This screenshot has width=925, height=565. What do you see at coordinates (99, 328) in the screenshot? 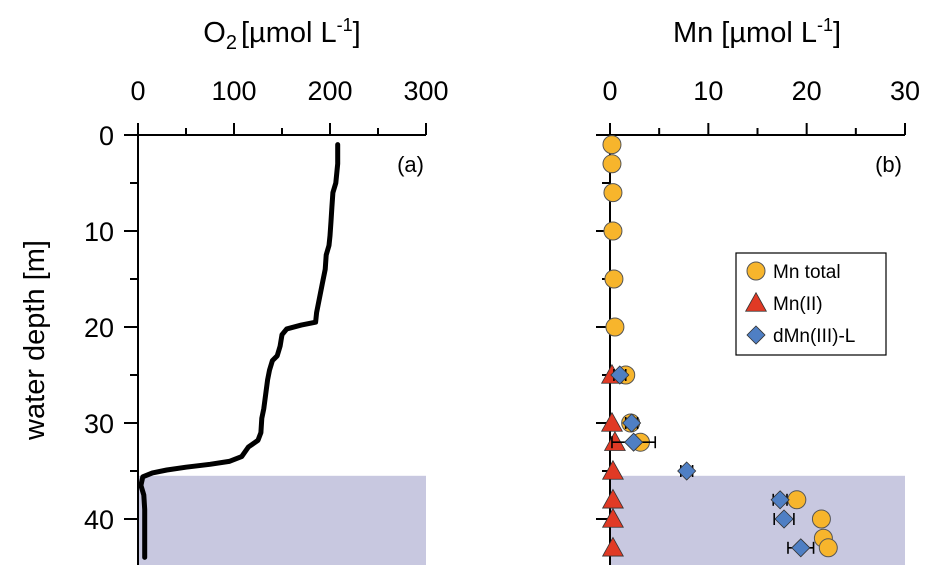
I see `y-tick-label: 20` at bounding box center [99, 328].